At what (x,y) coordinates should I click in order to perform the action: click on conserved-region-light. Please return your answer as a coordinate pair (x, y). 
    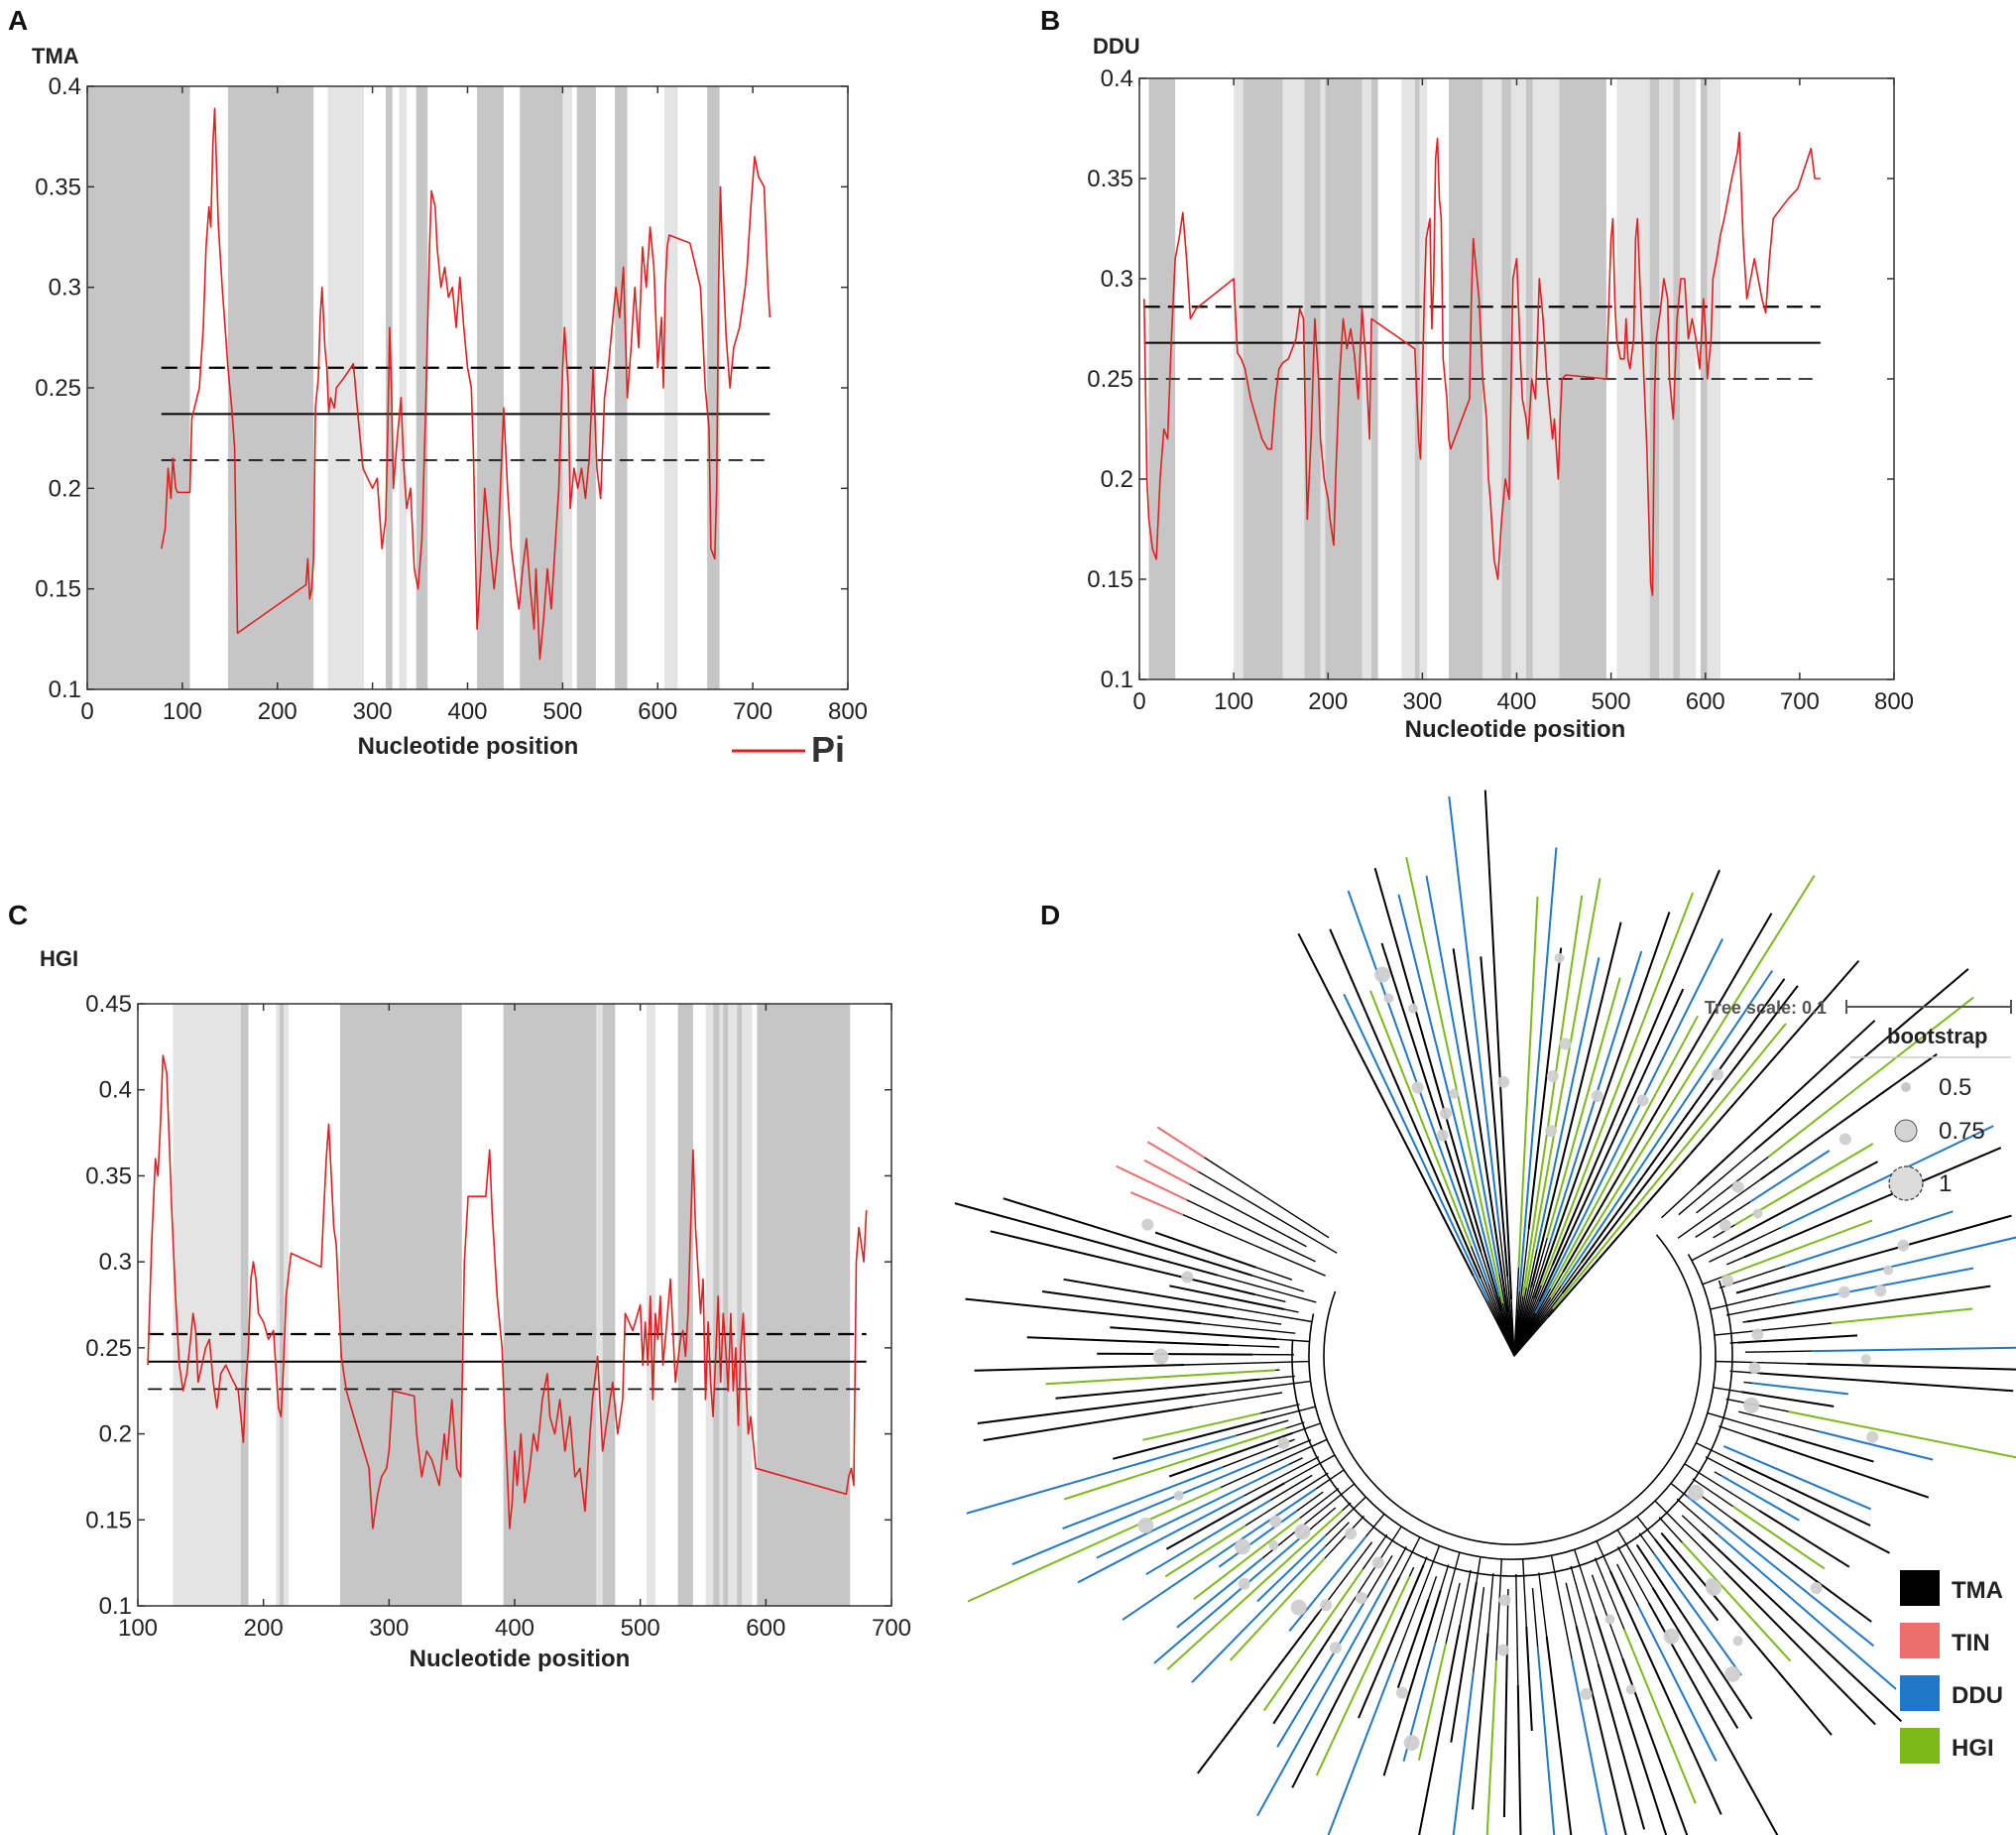
    Looking at the image, I should click on (1294, 378).